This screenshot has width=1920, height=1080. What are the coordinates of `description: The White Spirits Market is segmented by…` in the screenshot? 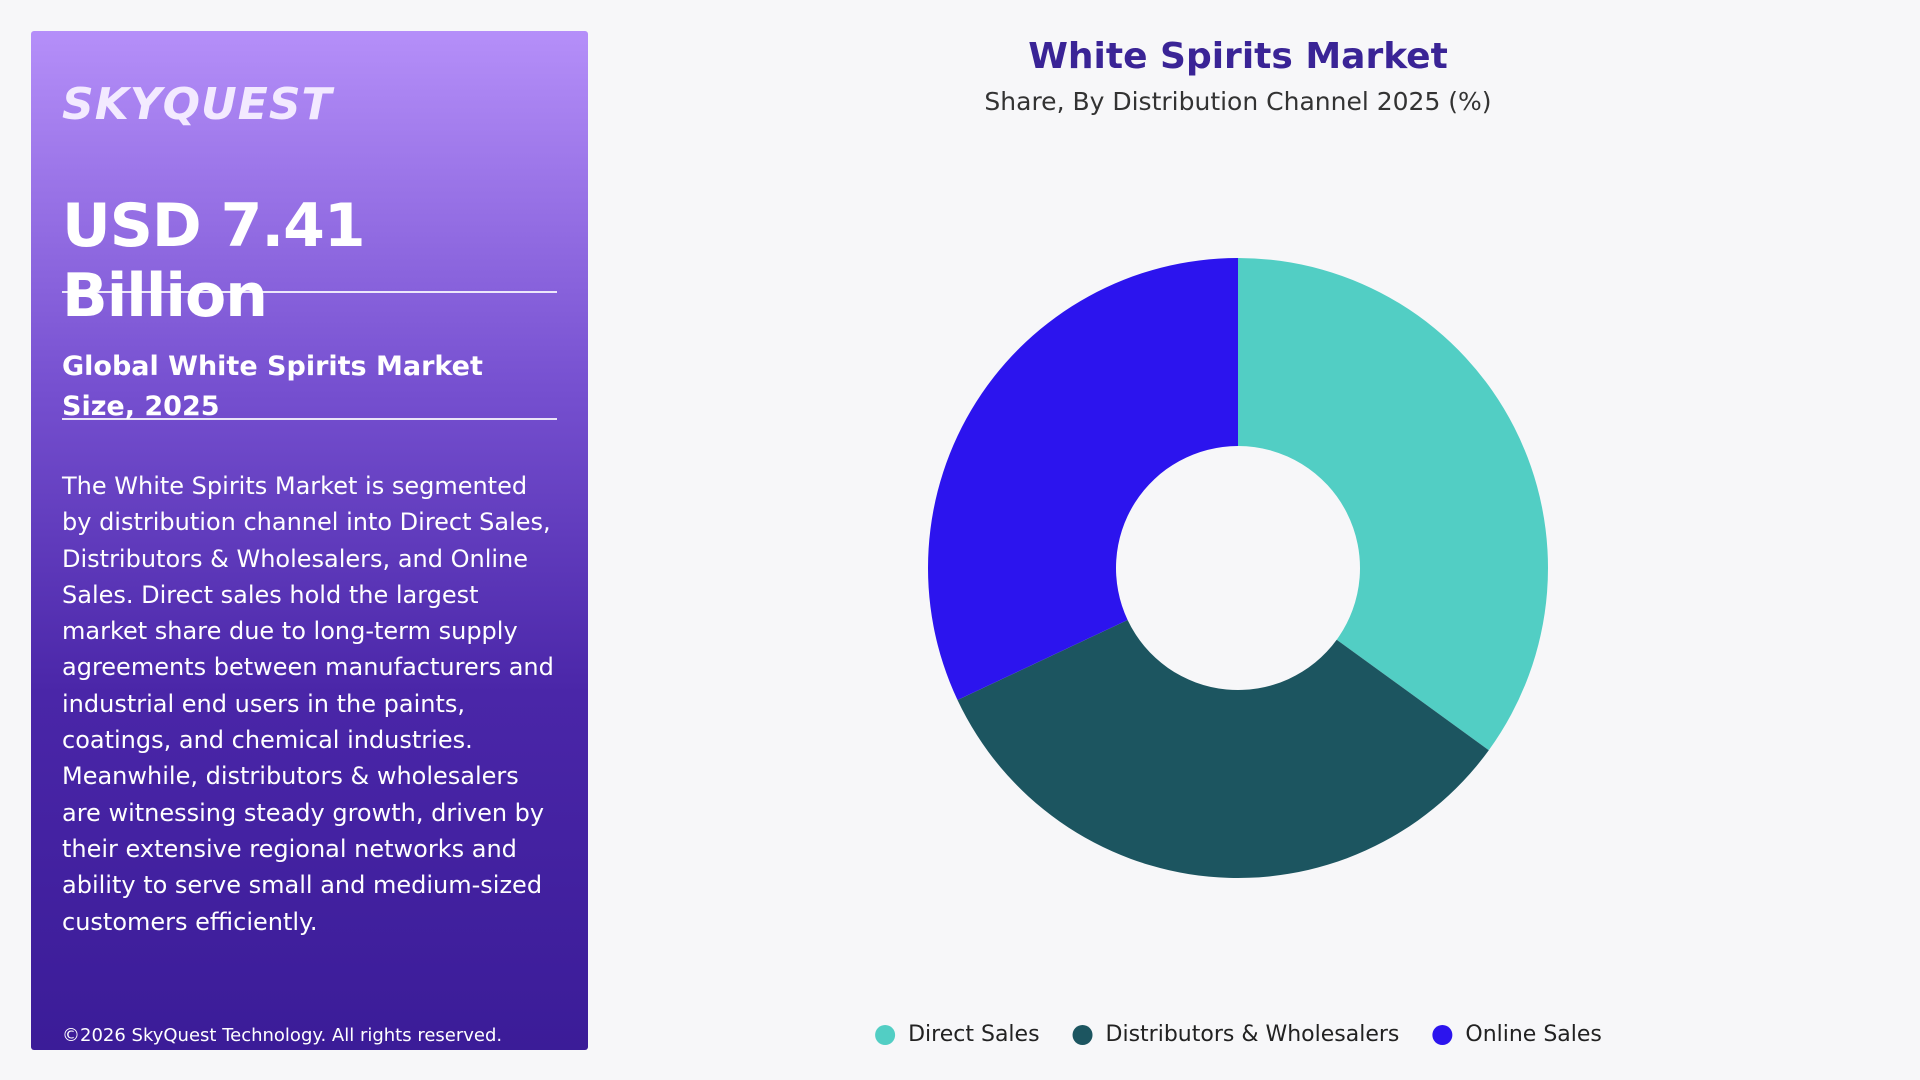 It's located at (308, 704).